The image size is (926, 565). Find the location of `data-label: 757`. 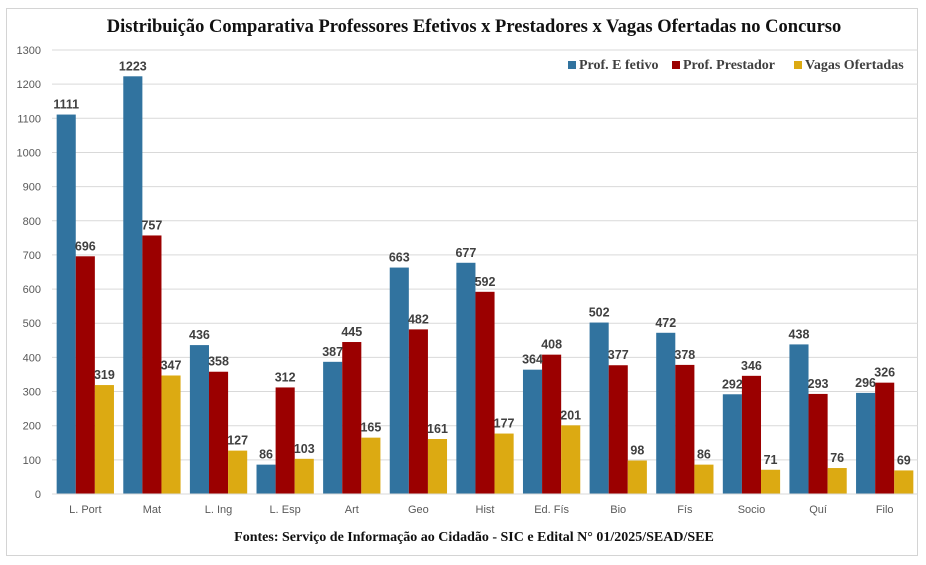

data-label: 757 is located at coordinates (151, 225).